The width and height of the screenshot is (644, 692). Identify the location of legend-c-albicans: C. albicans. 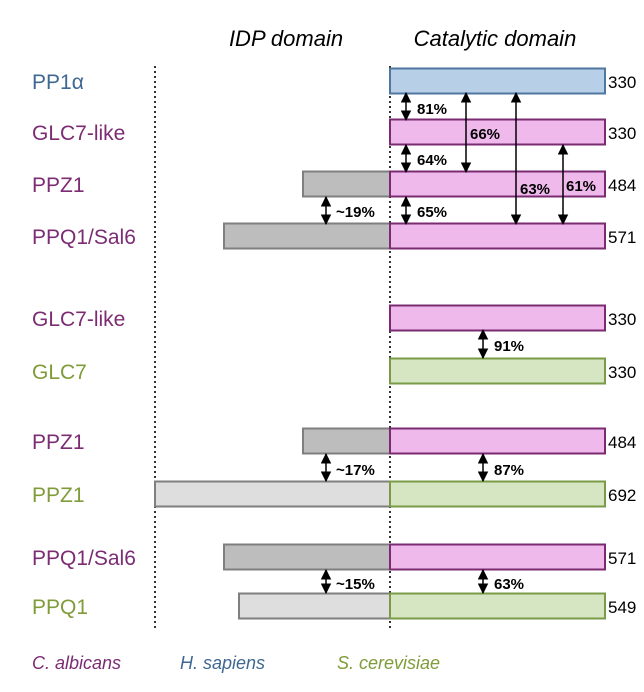
(76, 663).